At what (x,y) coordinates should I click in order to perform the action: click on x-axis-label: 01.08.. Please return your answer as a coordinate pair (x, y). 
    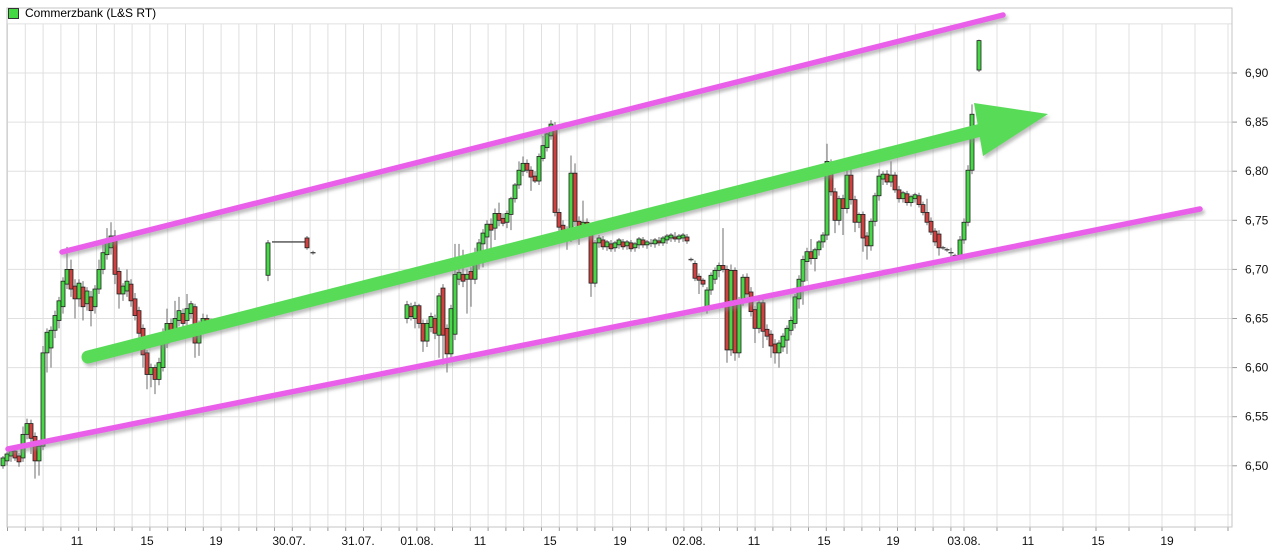
    Looking at the image, I should click on (416, 541).